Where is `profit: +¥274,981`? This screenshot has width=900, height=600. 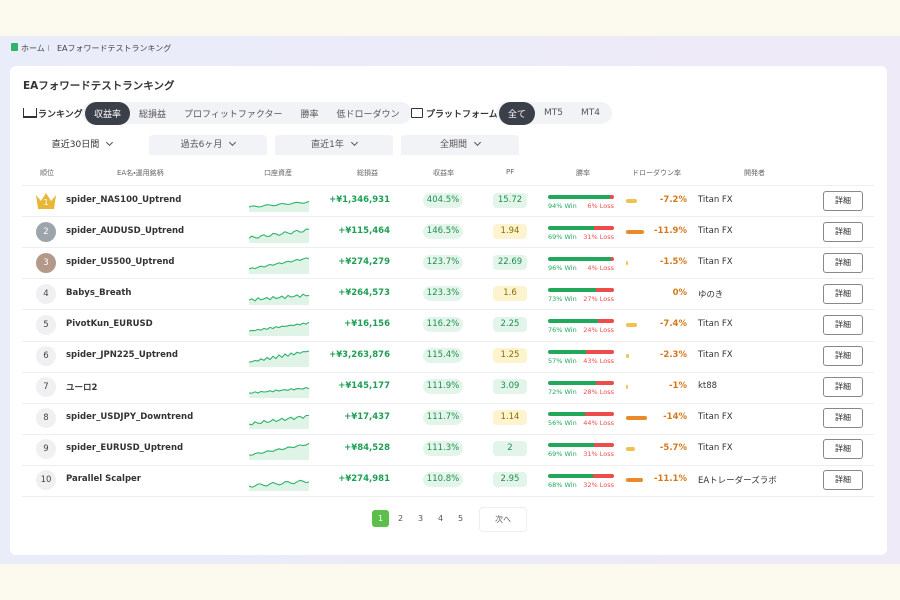
profit: +¥274,981 is located at coordinates (364, 479).